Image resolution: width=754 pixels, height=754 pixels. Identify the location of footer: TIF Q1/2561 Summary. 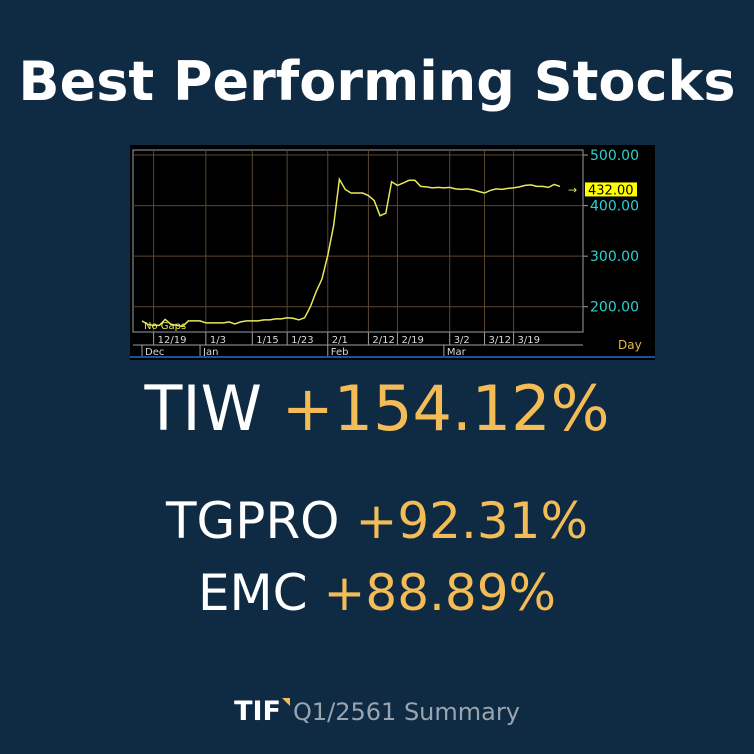
(377, 711).